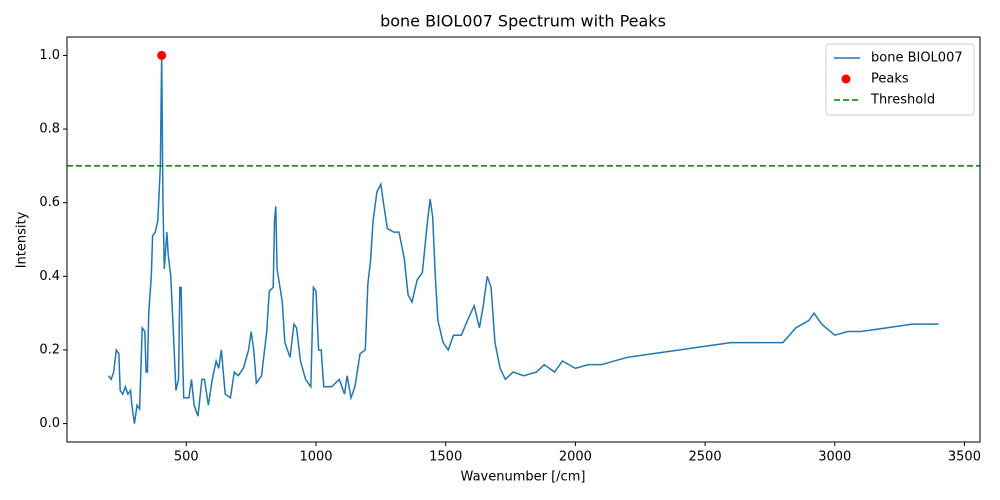  I want to click on legend-box, so click(900, 79).